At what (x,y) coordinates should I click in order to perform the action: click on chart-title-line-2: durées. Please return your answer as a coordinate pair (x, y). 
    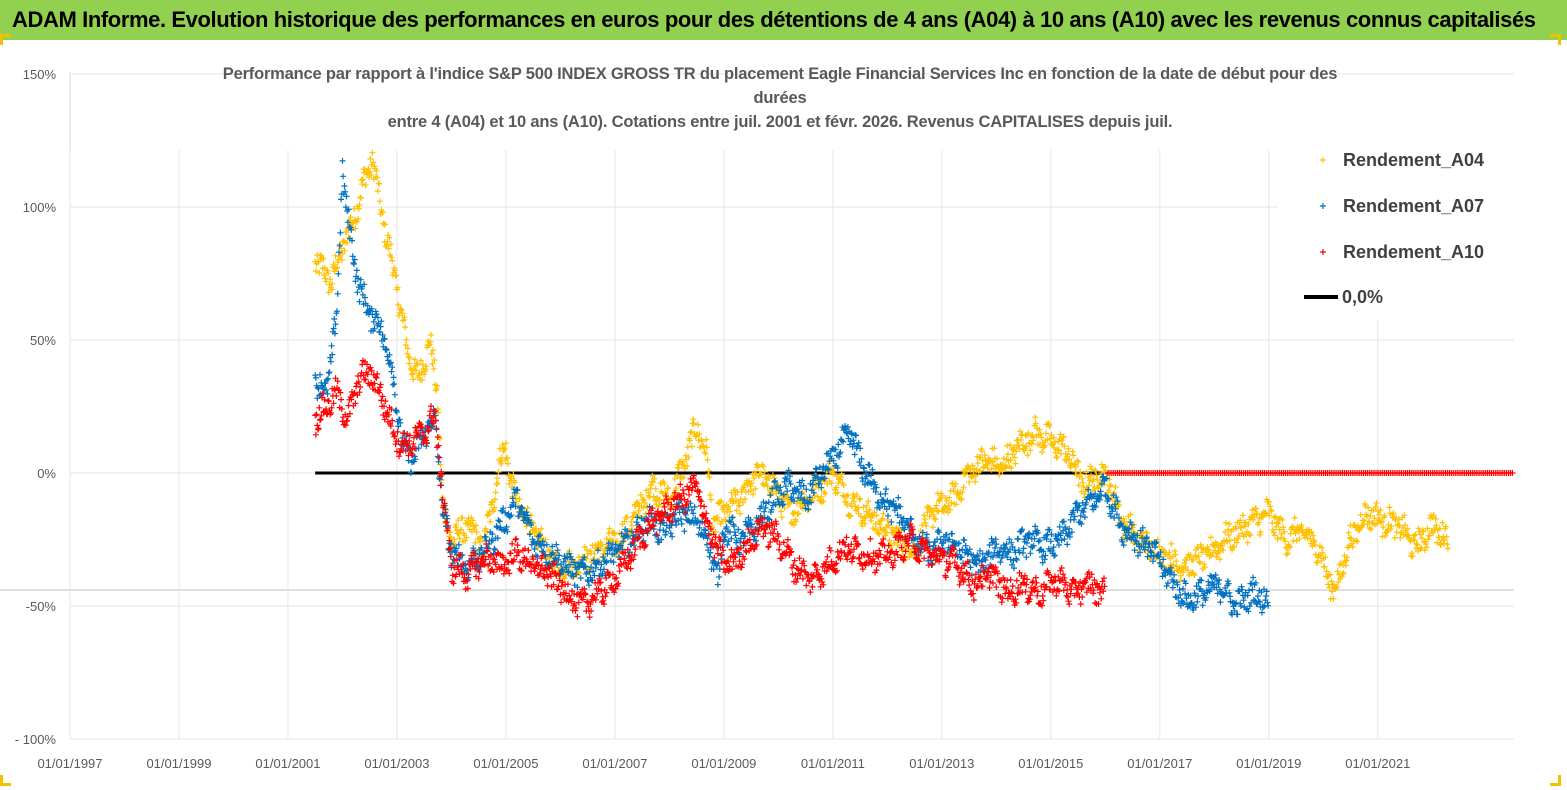
    Looking at the image, I should click on (780, 98).